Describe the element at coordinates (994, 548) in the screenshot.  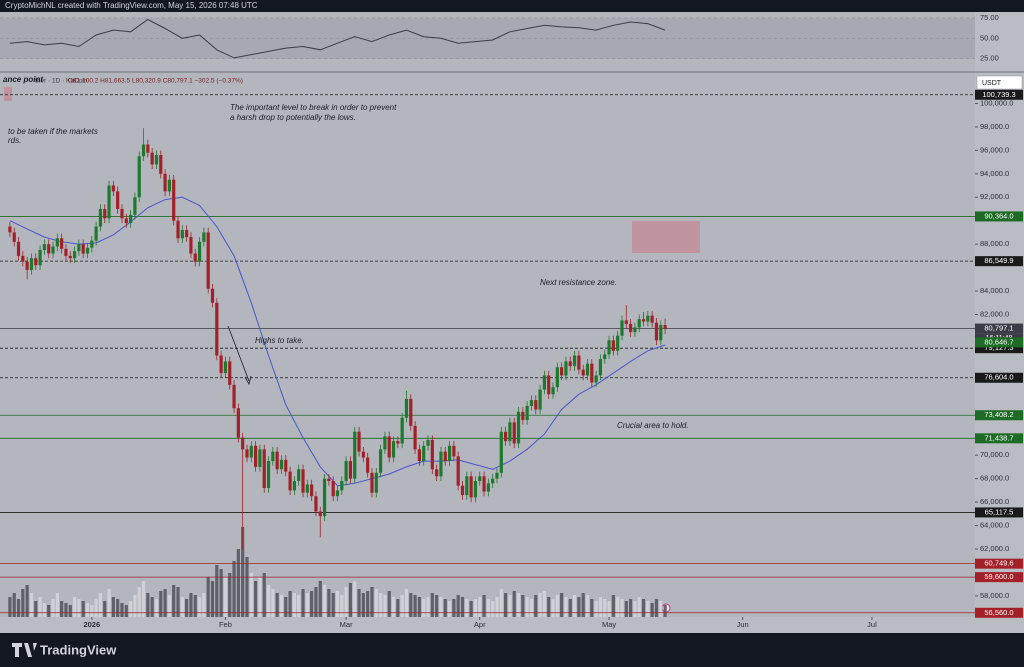
I see `y-tick-label: 62,000.0` at that location.